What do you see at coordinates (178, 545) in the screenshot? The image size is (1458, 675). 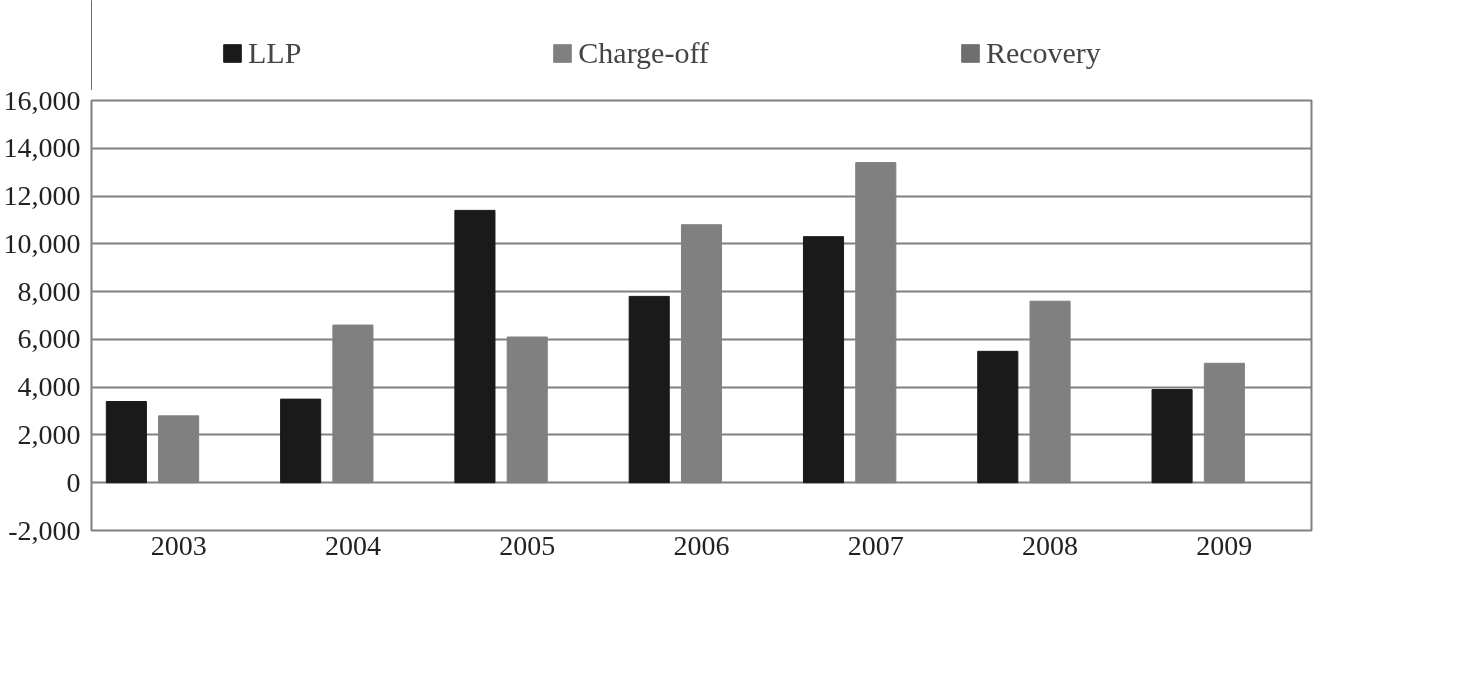 I see `x-tick-label: 2003` at bounding box center [178, 545].